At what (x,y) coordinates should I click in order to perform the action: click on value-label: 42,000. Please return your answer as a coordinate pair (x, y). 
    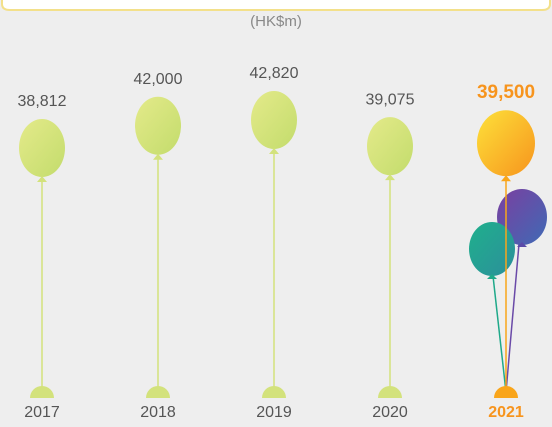
    Looking at the image, I should click on (158, 79).